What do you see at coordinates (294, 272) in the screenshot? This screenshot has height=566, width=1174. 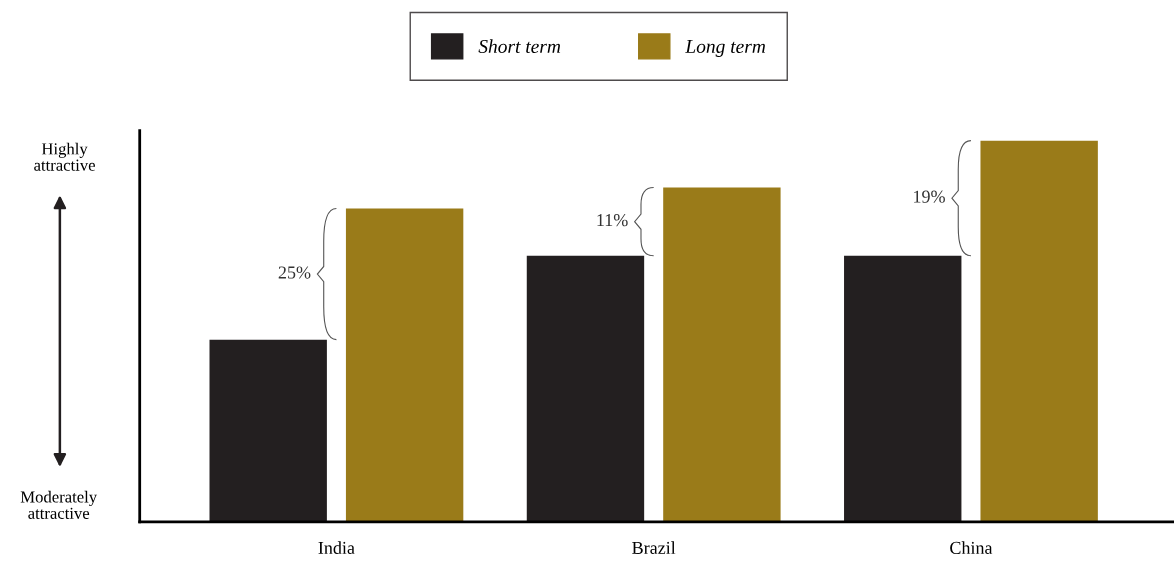 I see `annotation: 25%` at bounding box center [294, 272].